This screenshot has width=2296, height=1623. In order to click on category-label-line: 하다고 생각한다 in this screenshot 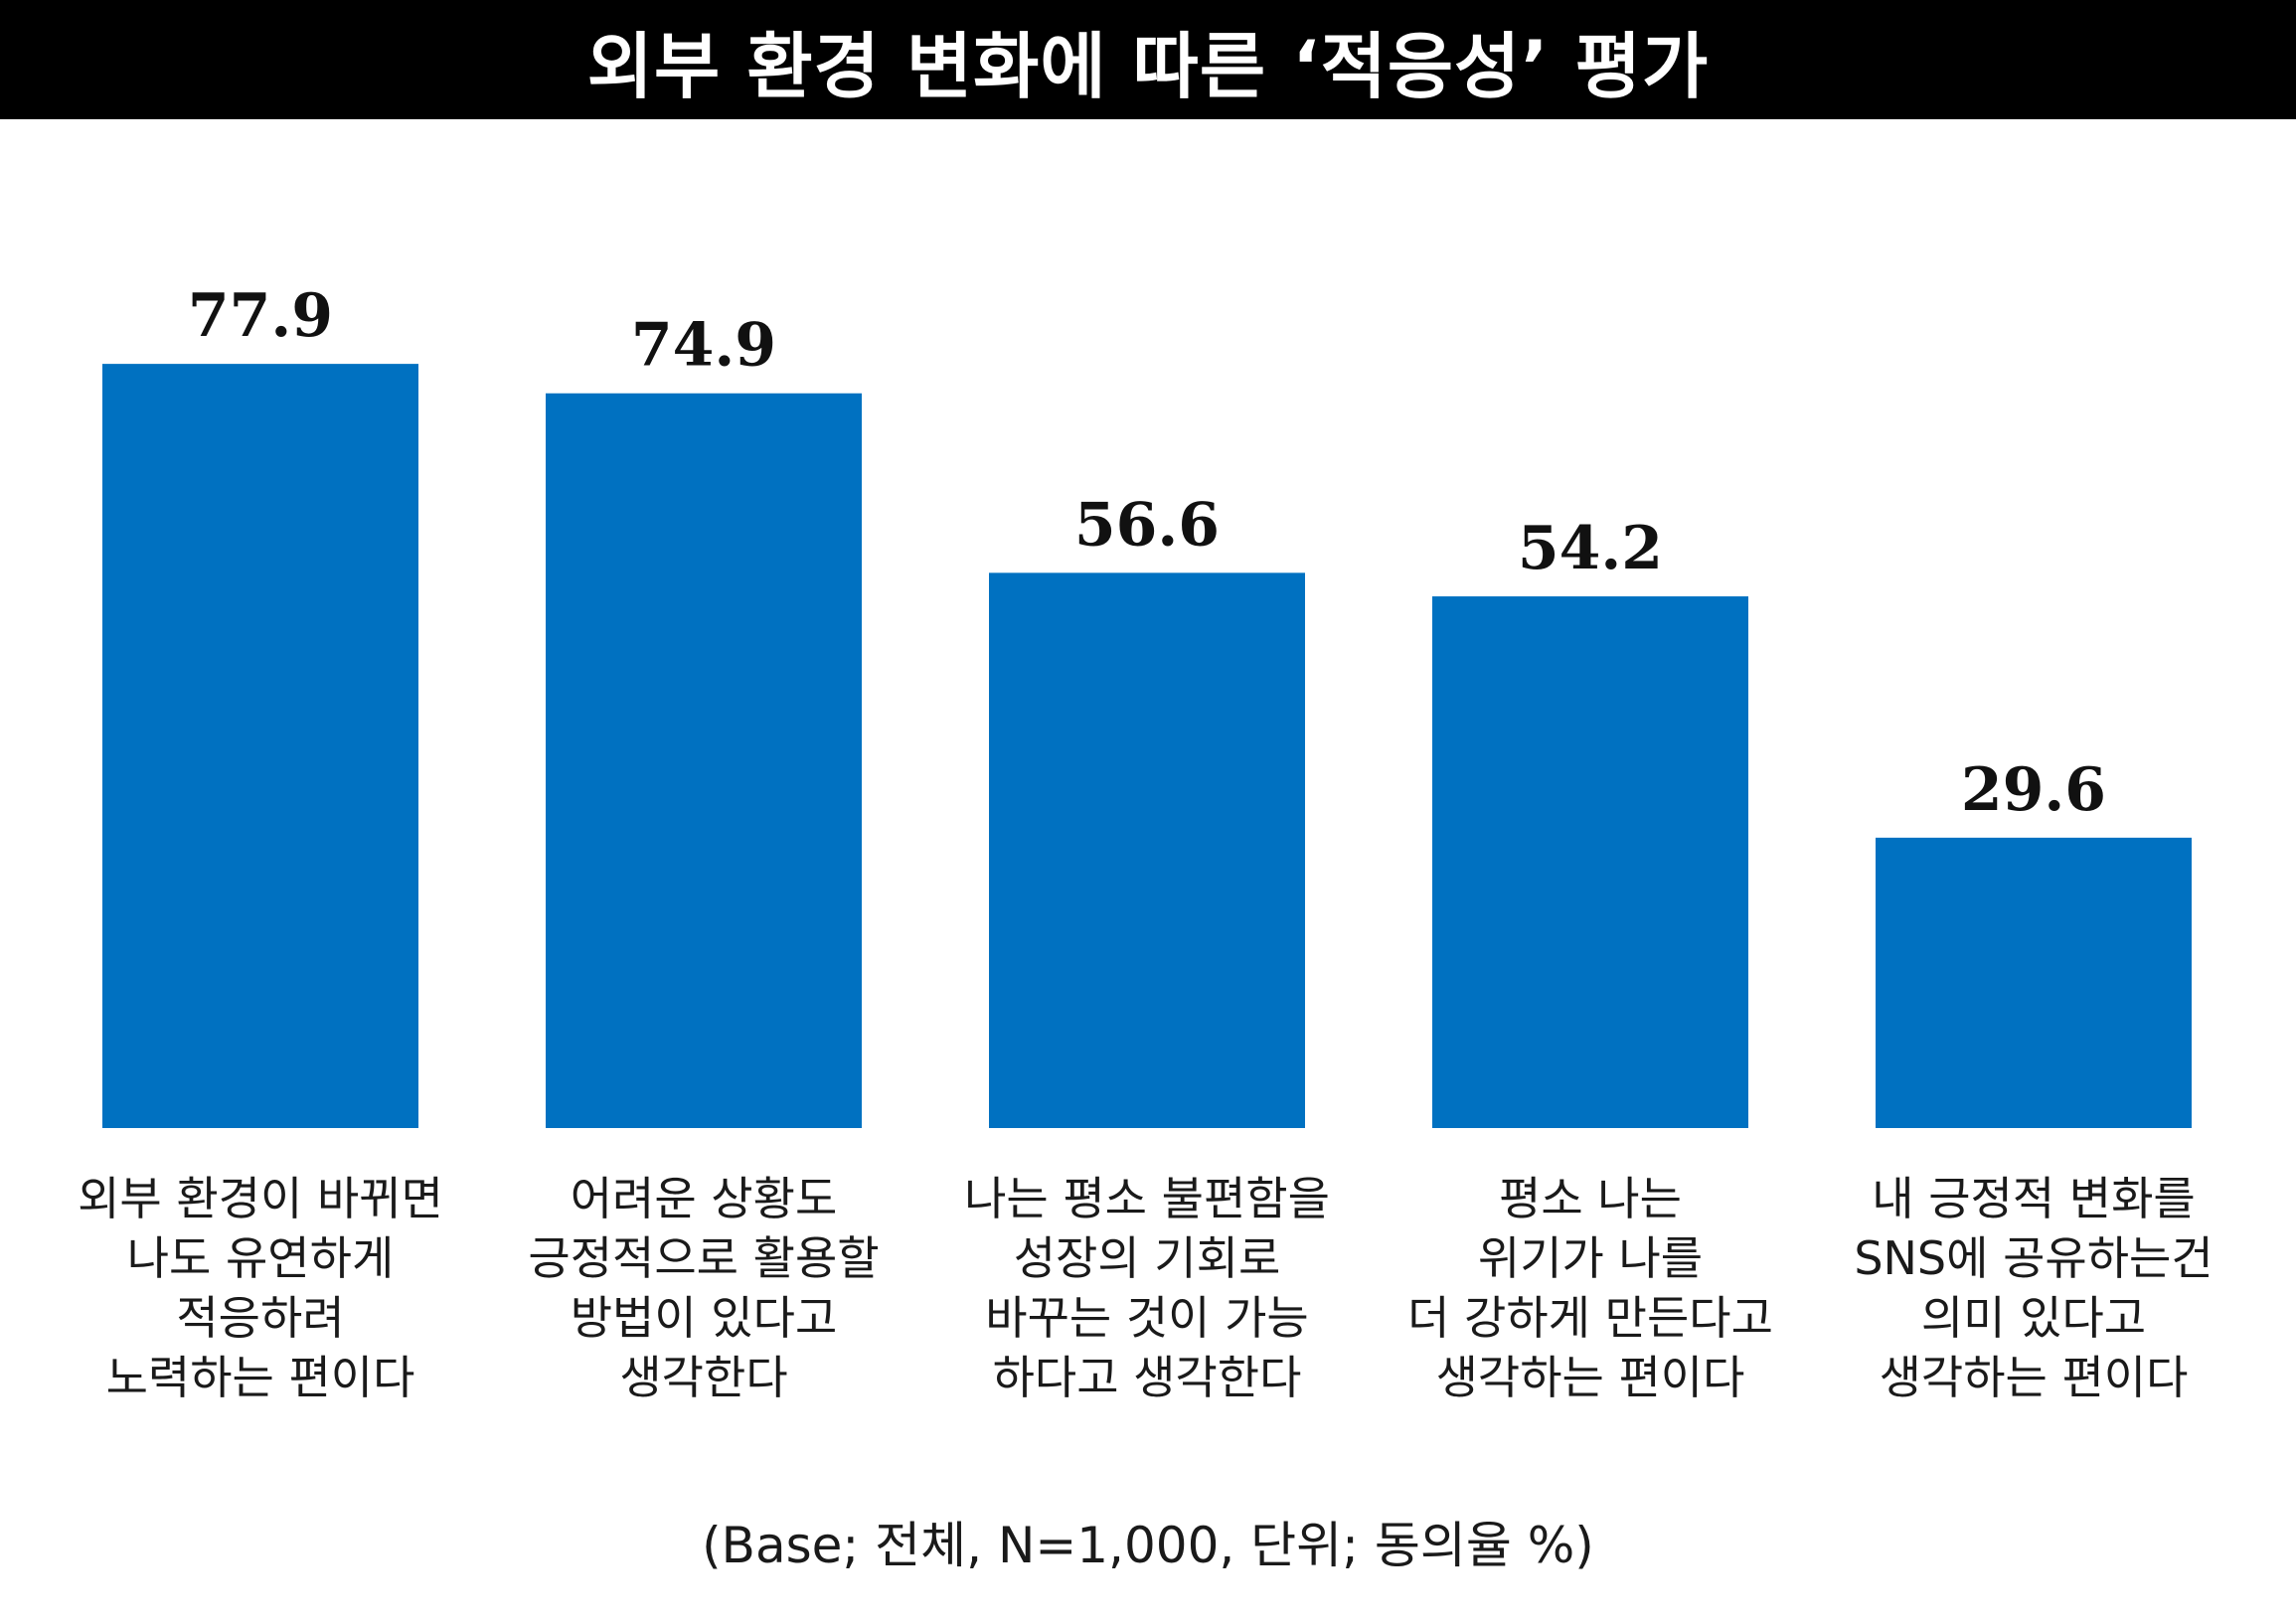, I will do `click(1147, 1377)`.